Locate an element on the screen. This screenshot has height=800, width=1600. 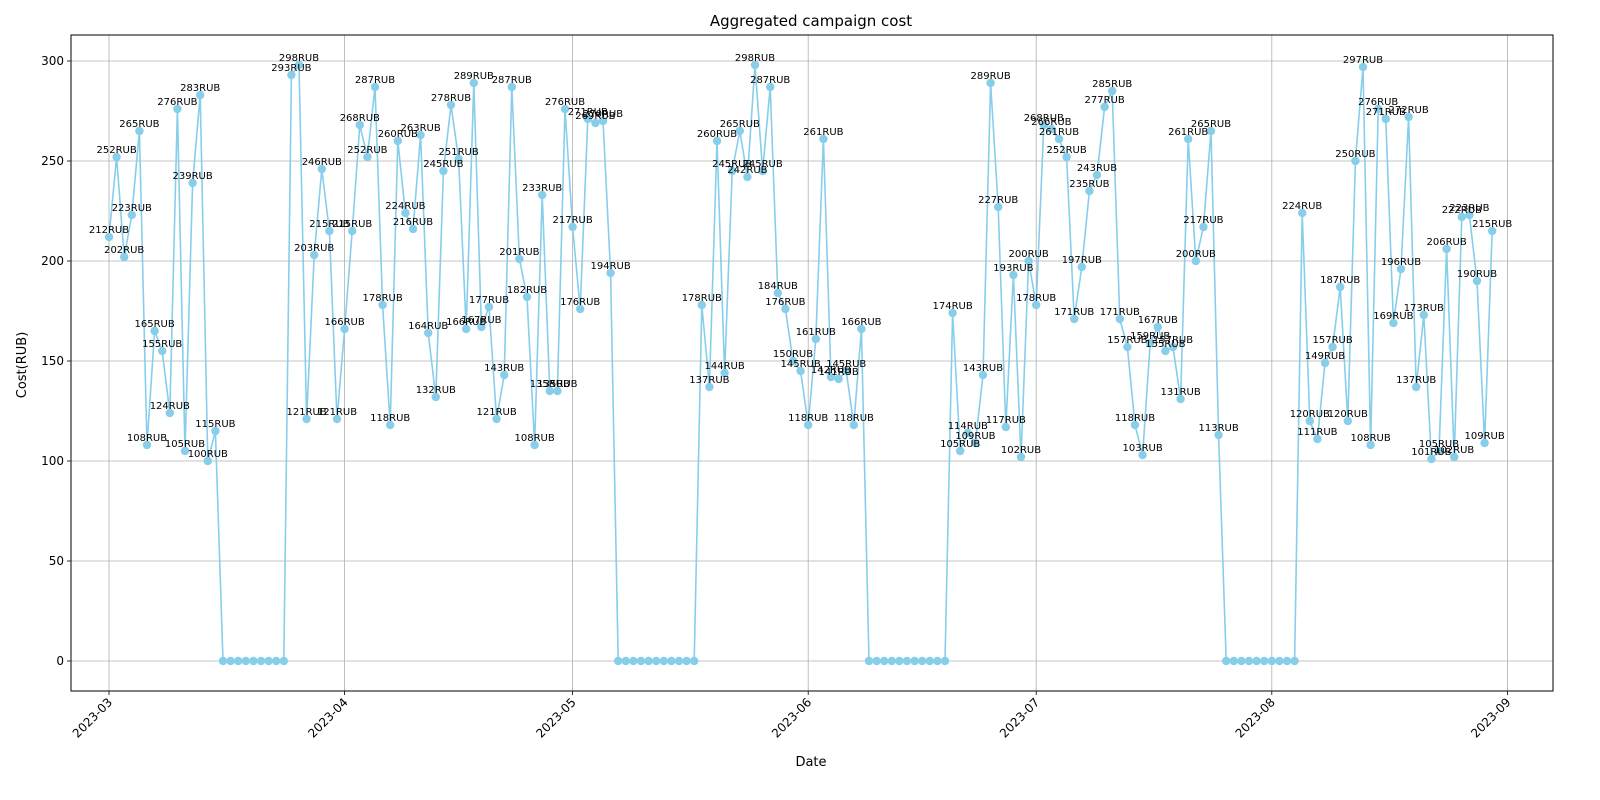
y-tick-label: 250 is located at coordinates (52, 161).